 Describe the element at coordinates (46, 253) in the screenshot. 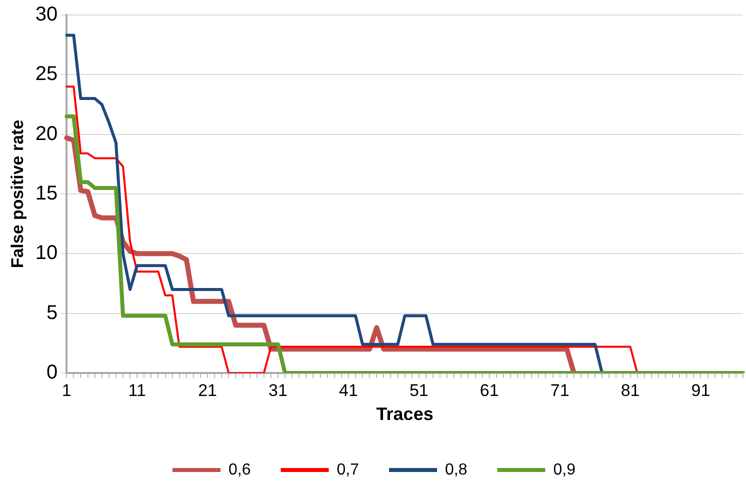

I see `y-tick-label: 10` at that location.